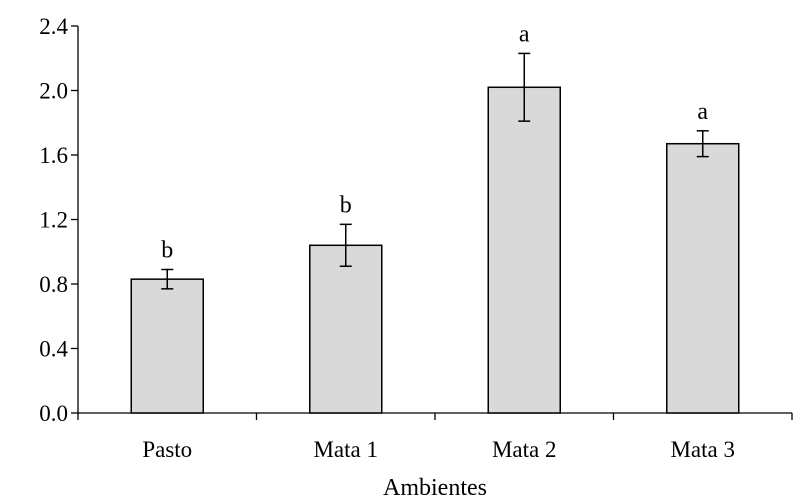  I want to click on x-tick-label: Mata 1, so click(345, 449).